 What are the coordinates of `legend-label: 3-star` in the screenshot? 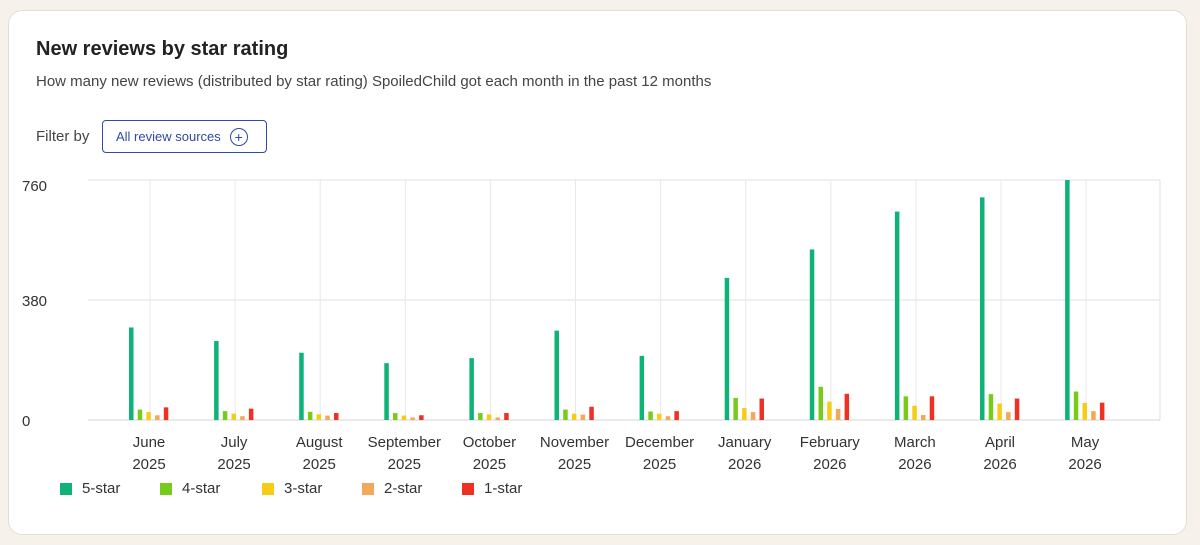 It's located at (303, 488).